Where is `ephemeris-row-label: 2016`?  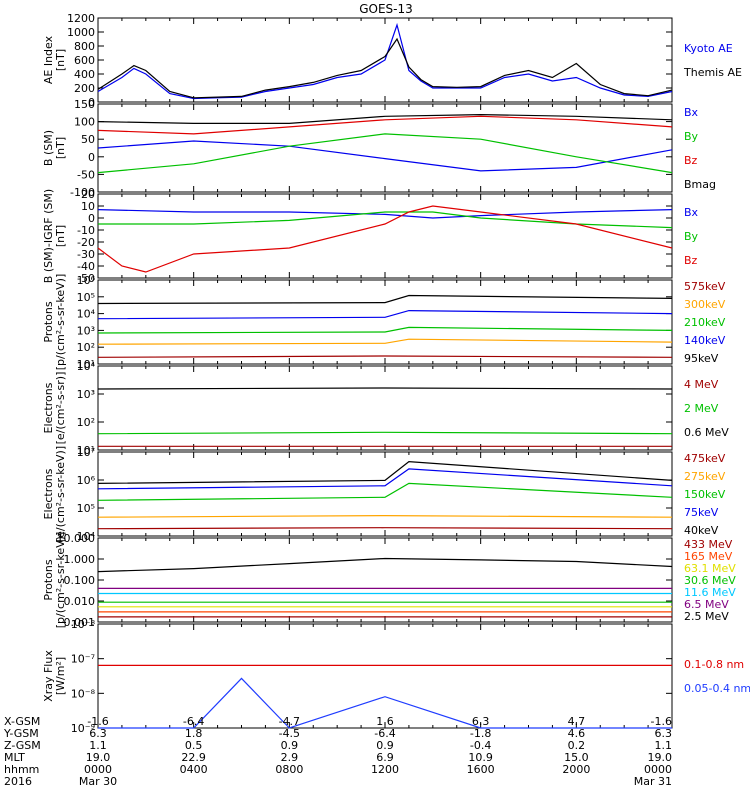
ephemeris-row-label: 2016 is located at coordinates (18, 781).